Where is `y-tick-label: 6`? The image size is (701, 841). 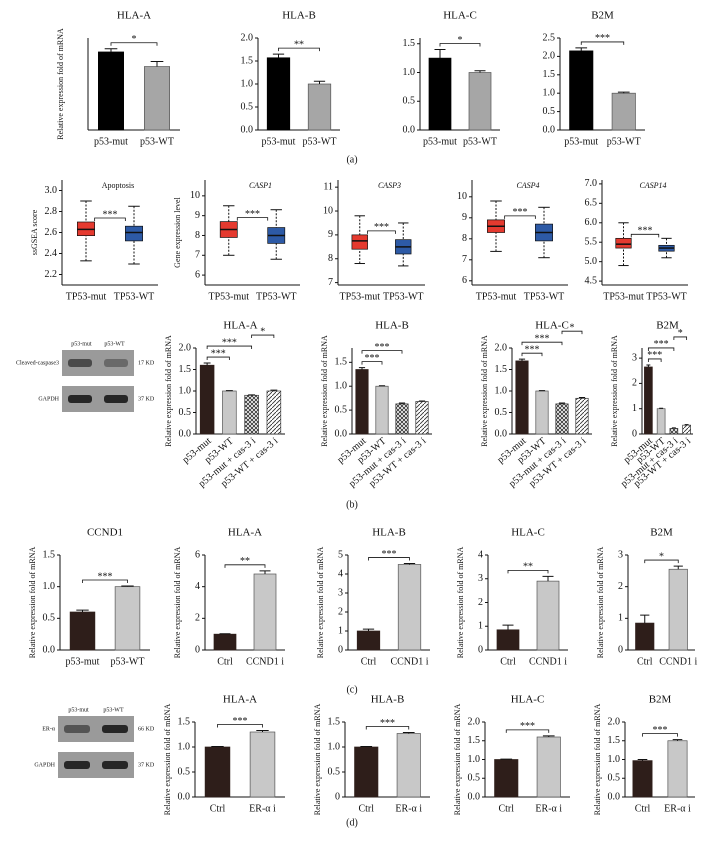
y-tick-label: 6 is located at coordinates (197, 274).